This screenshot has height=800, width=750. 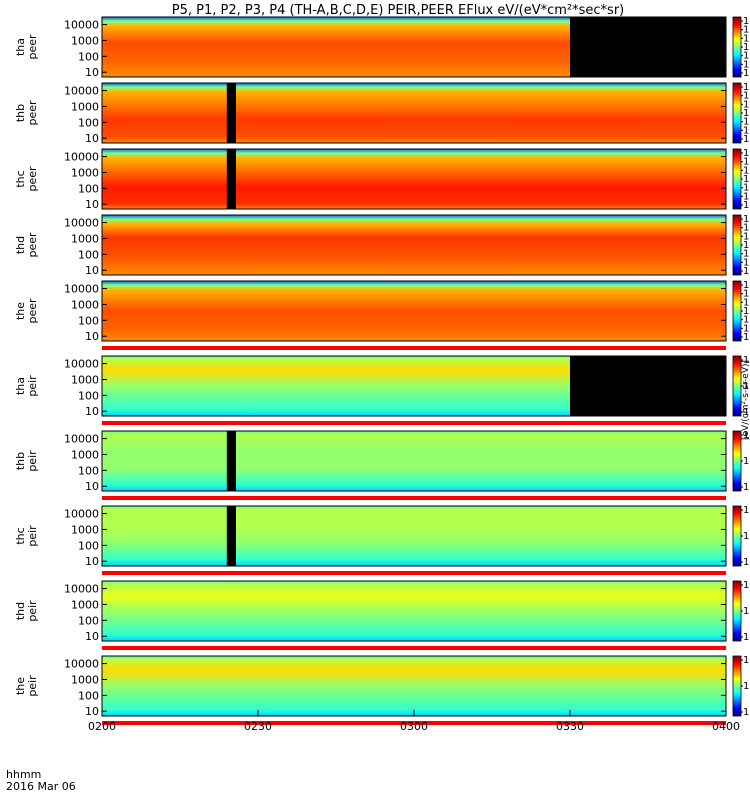 What do you see at coordinates (26, 386) in the screenshot?
I see `panel-label: thapeir` at bounding box center [26, 386].